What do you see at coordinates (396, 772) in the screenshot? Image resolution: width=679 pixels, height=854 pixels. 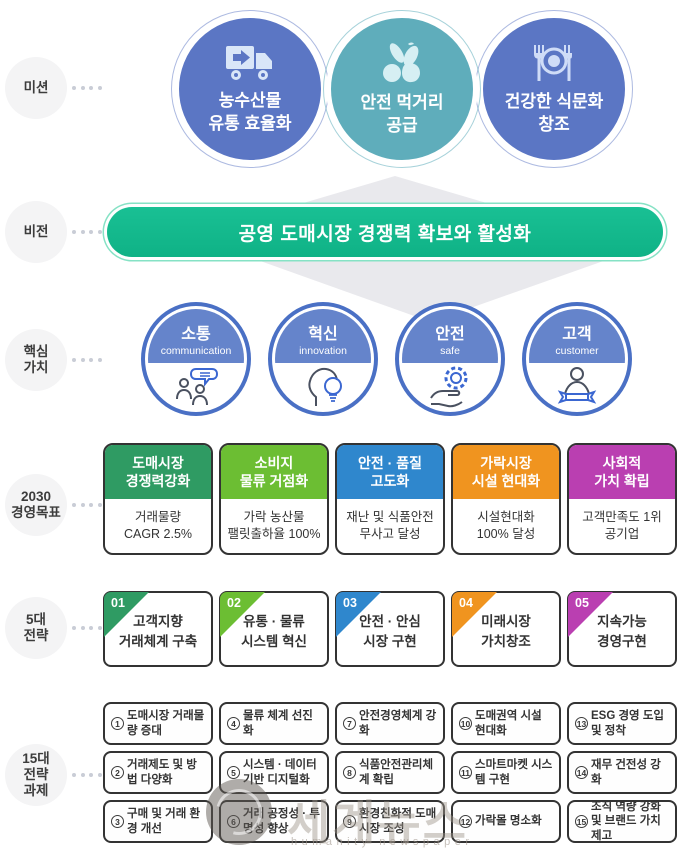 I see `task-text: 식품안전관리체계 확립` at bounding box center [396, 772].